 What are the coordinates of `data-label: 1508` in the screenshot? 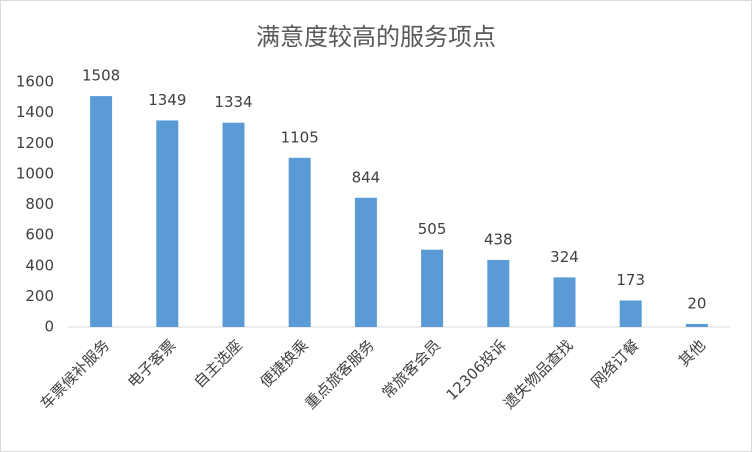 It's located at (101, 76).